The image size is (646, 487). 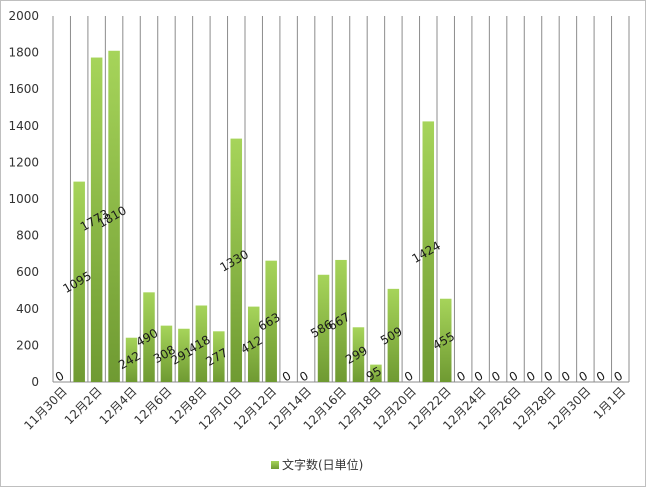 What do you see at coordinates (23, 89) in the screenshot?
I see `y-tick-label: 1600` at bounding box center [23, 89].